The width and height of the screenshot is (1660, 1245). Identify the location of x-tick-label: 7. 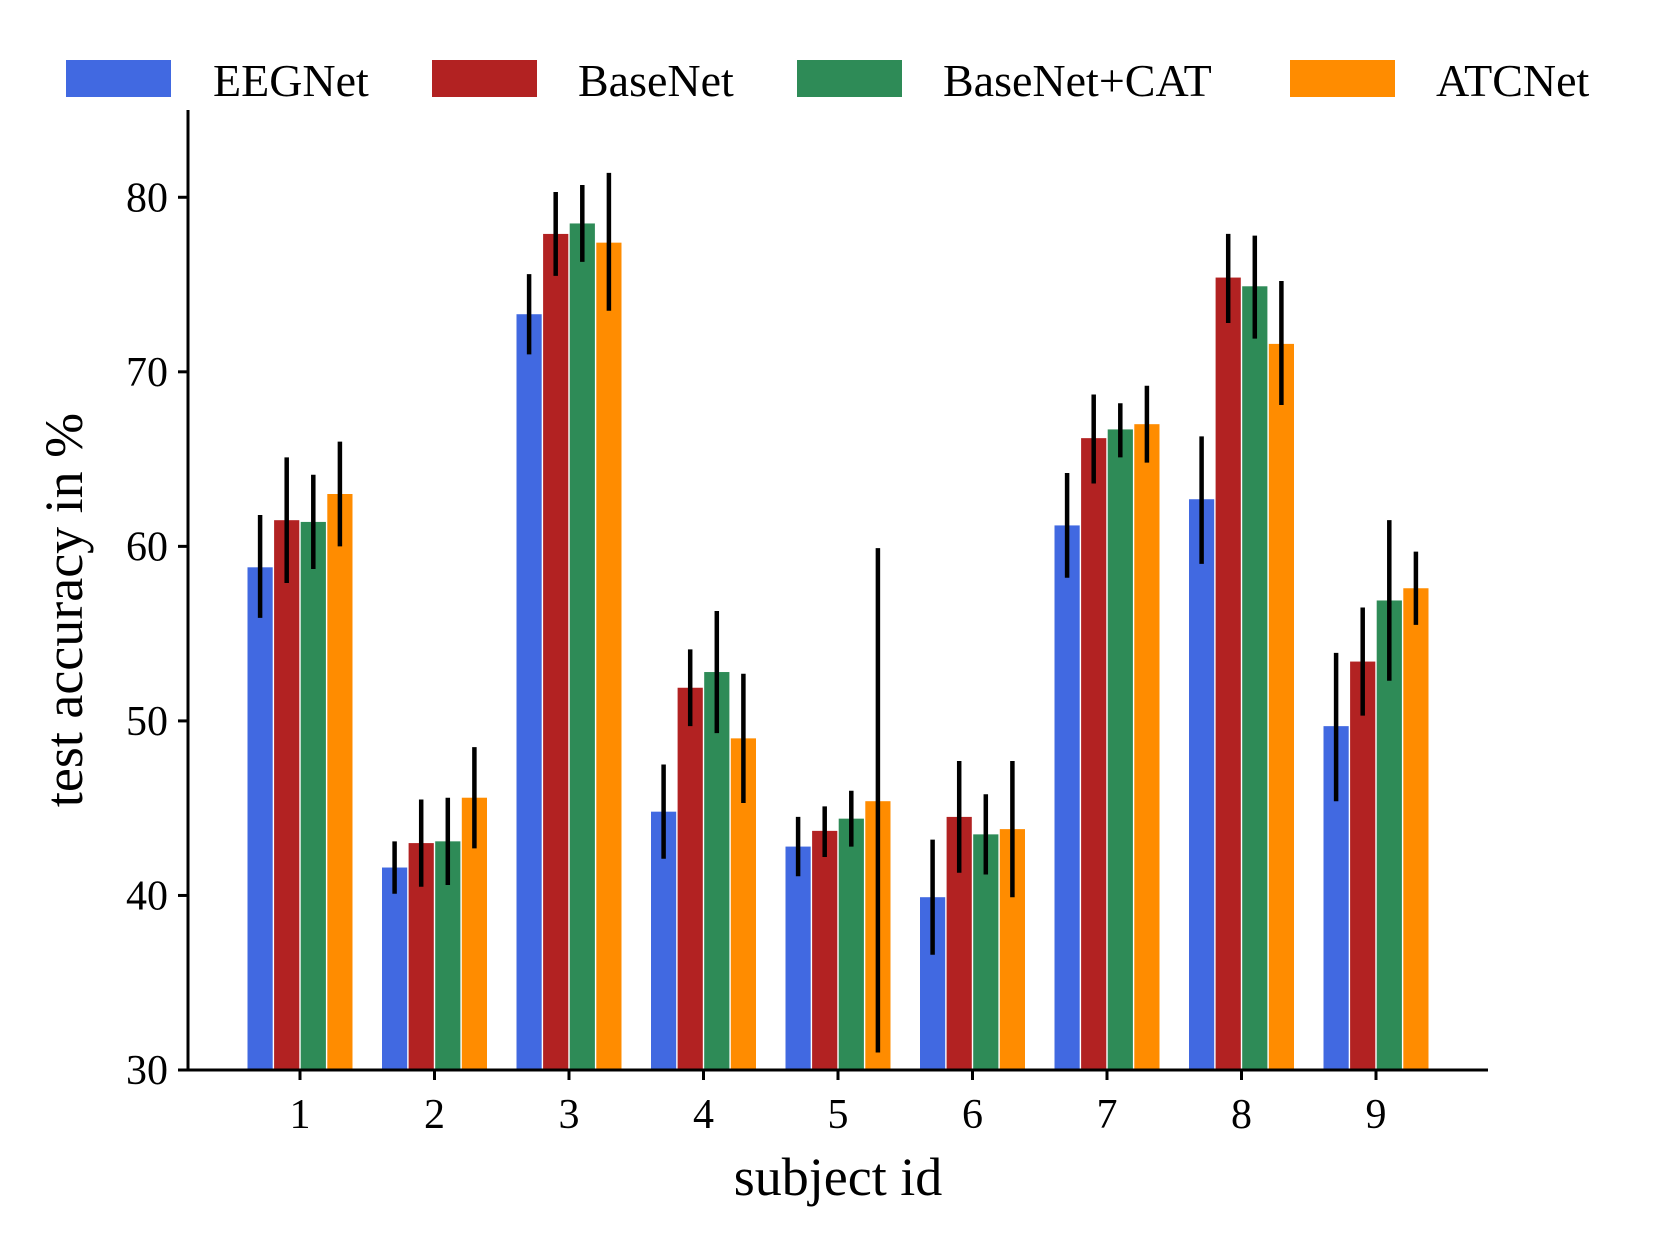
(1107, 1115).